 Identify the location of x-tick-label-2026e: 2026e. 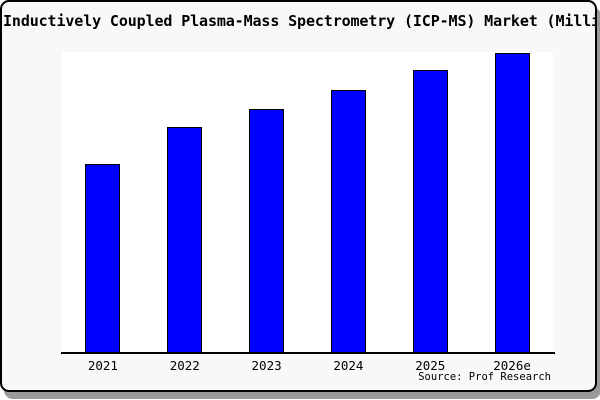
(512, 365).